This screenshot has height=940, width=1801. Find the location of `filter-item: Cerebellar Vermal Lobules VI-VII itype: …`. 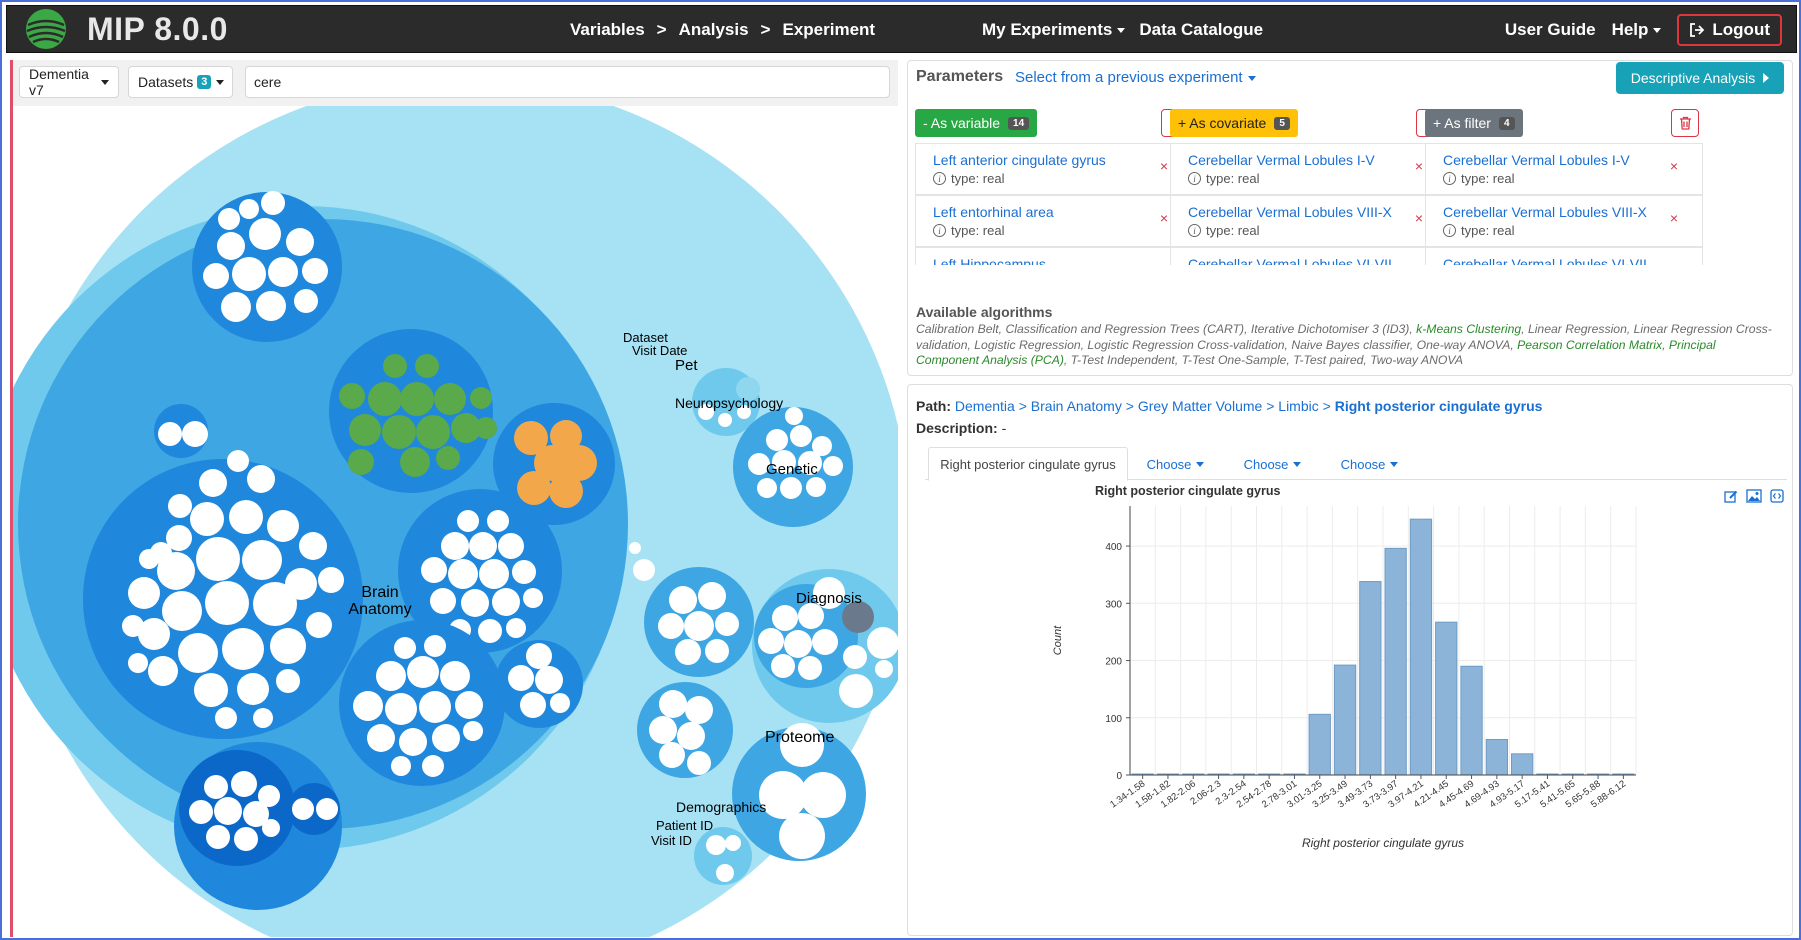

filter-item: Cerebellar Vermal Lobules VI-VII itype: … is located at coordinates (1564, 256).